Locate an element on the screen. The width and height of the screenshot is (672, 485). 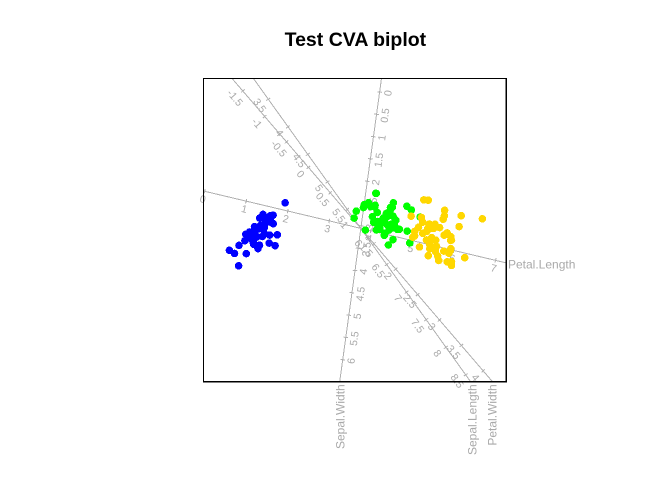
svg-text: 8 is located at coordinates (436, 354).